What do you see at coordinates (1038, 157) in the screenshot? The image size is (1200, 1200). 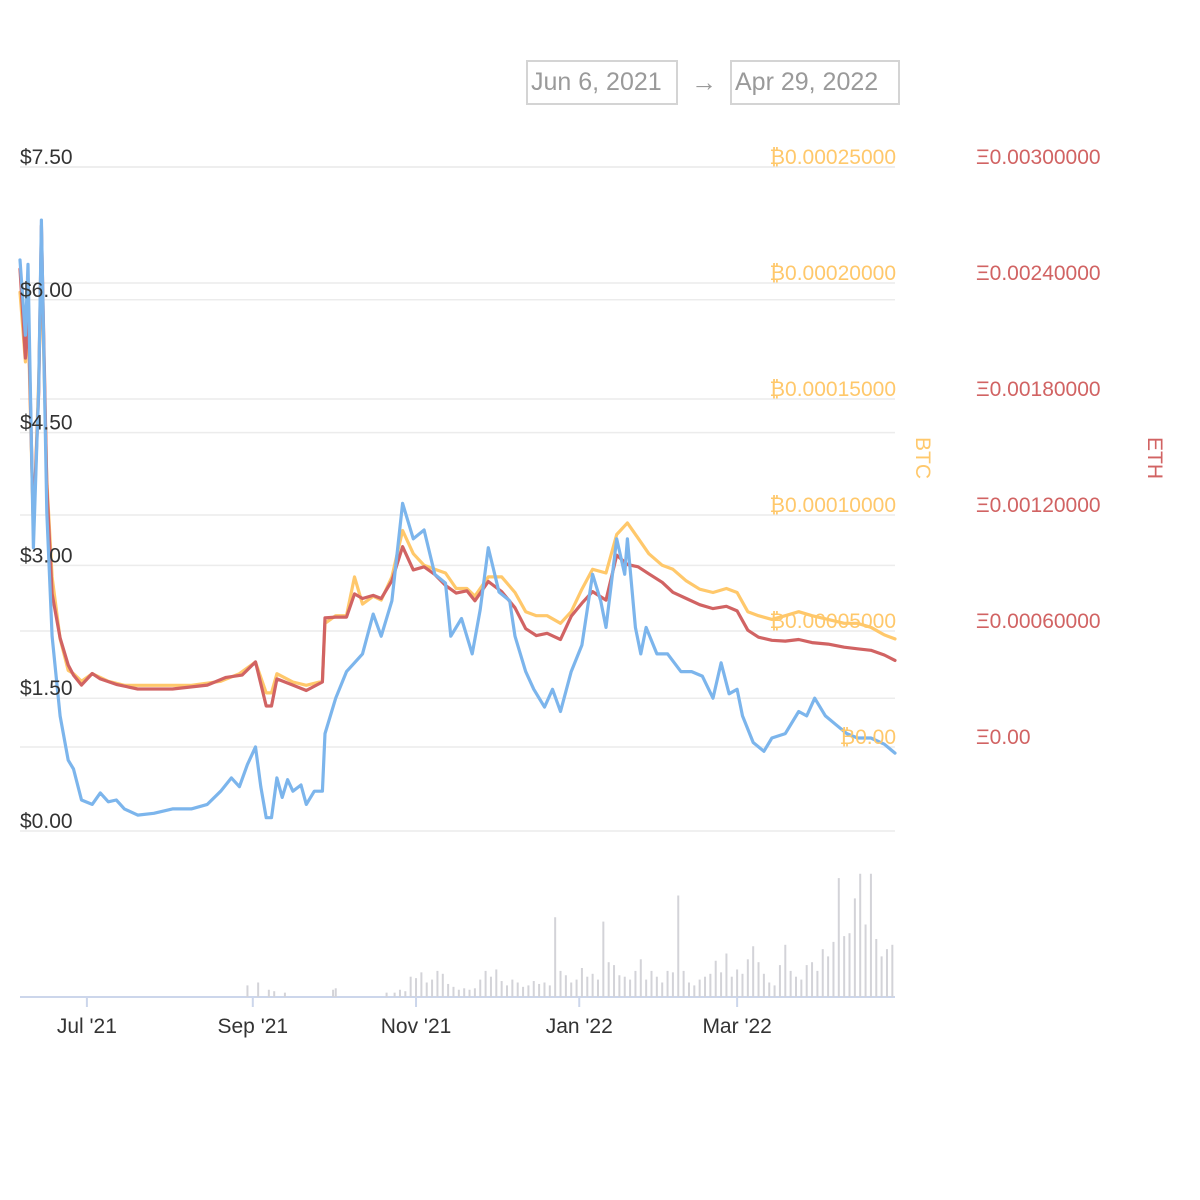 I see `eth-tick-label: Ξ0.00300000` at bounding box center [1038, 157].